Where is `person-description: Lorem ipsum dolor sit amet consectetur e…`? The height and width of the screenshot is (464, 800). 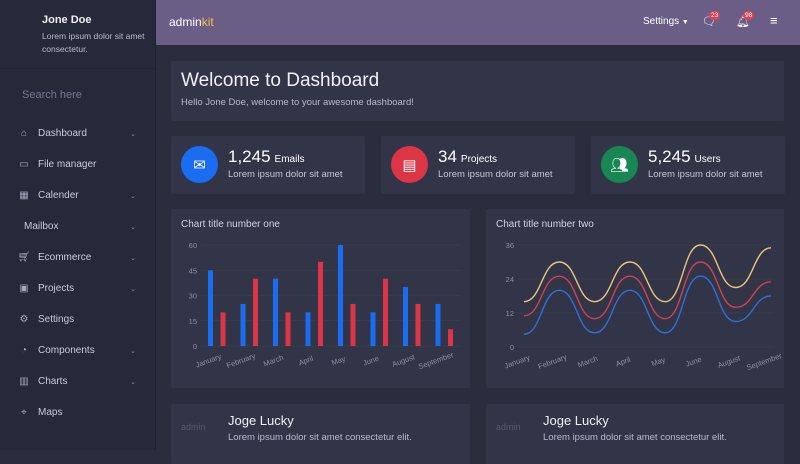
person-description: Lorem ipsum dolor sit amet consectetur e… is located at coordinates (635, 437).